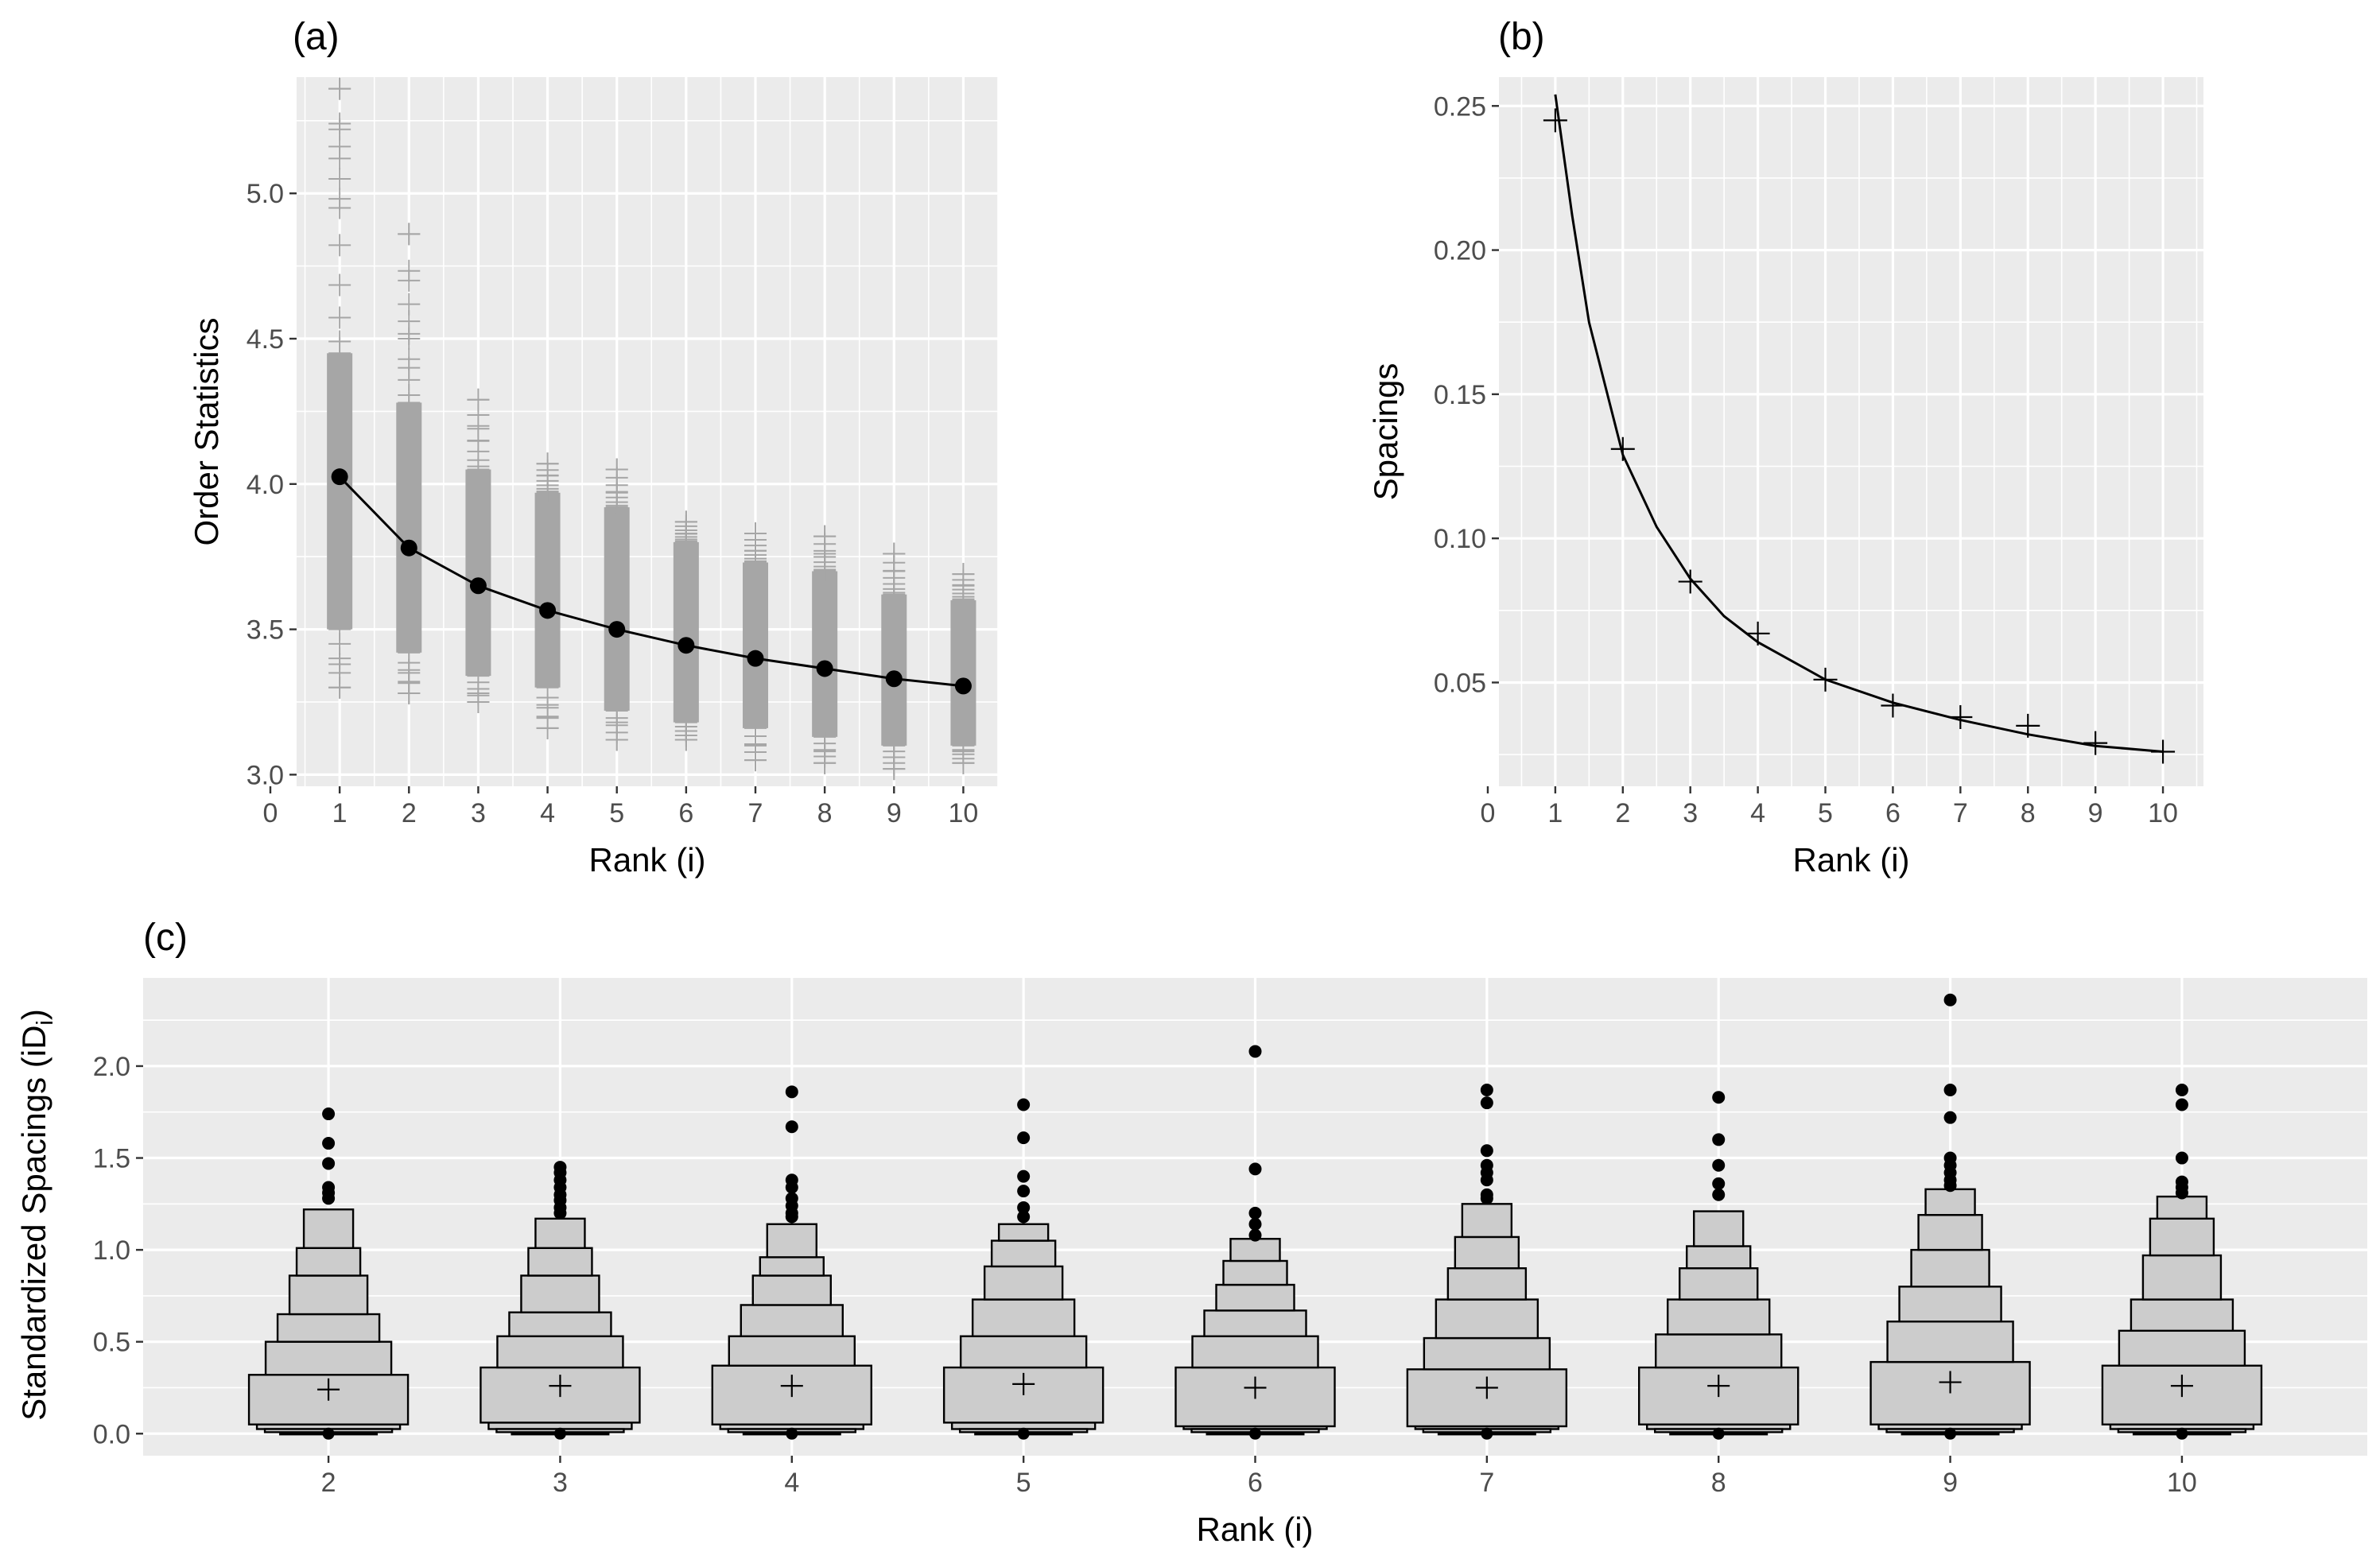 The height and width of the screenshot is (1567, 2380). Describe the element at coordinates (1690, 813) in the screenshot. I see `panel-b-x-tick-label: 3` at that location.